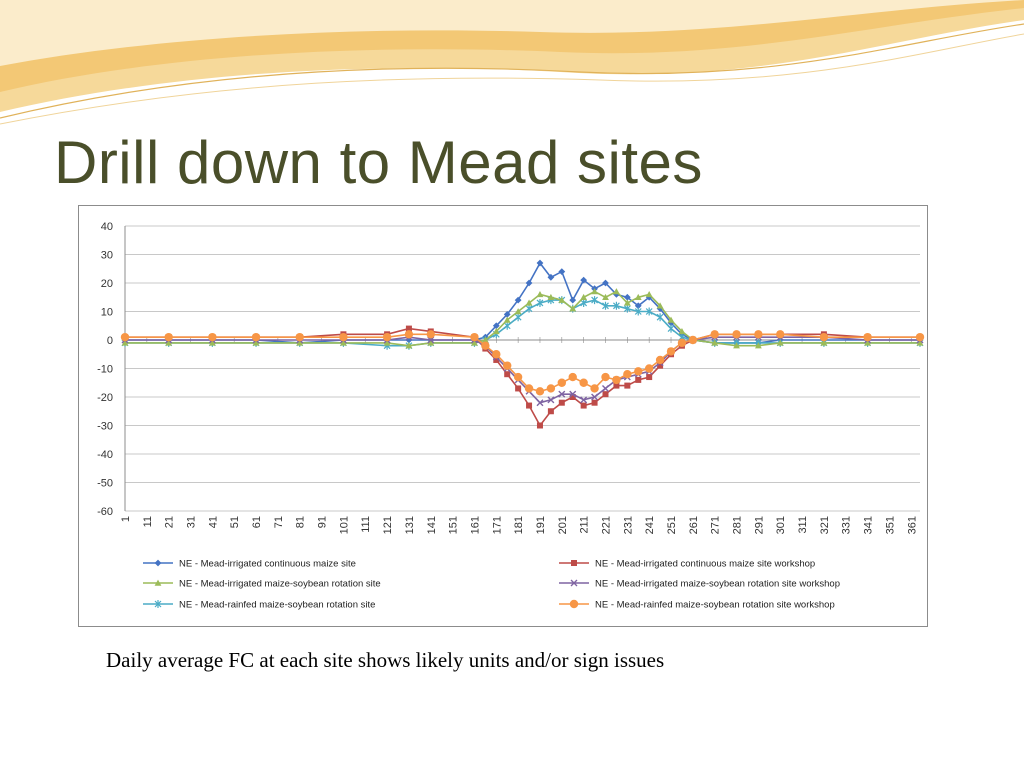 Image resolution: width=1024 pixels, height=768 pixels. What do you see at coordinates (110, 341) in the screenshot?
I see `y-tick-label: 0` at bounding box center [110, 341].